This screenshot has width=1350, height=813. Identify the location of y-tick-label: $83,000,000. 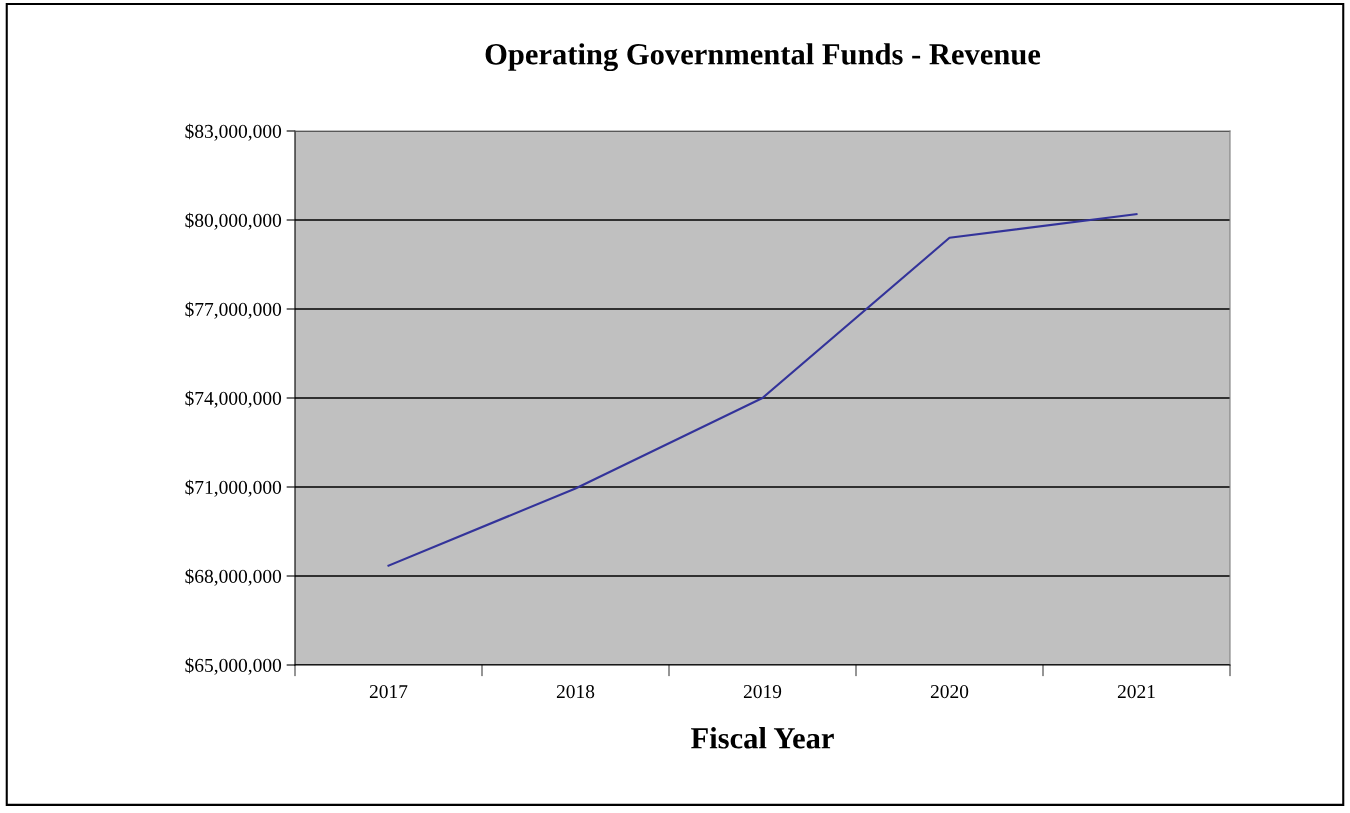
(233, 132).